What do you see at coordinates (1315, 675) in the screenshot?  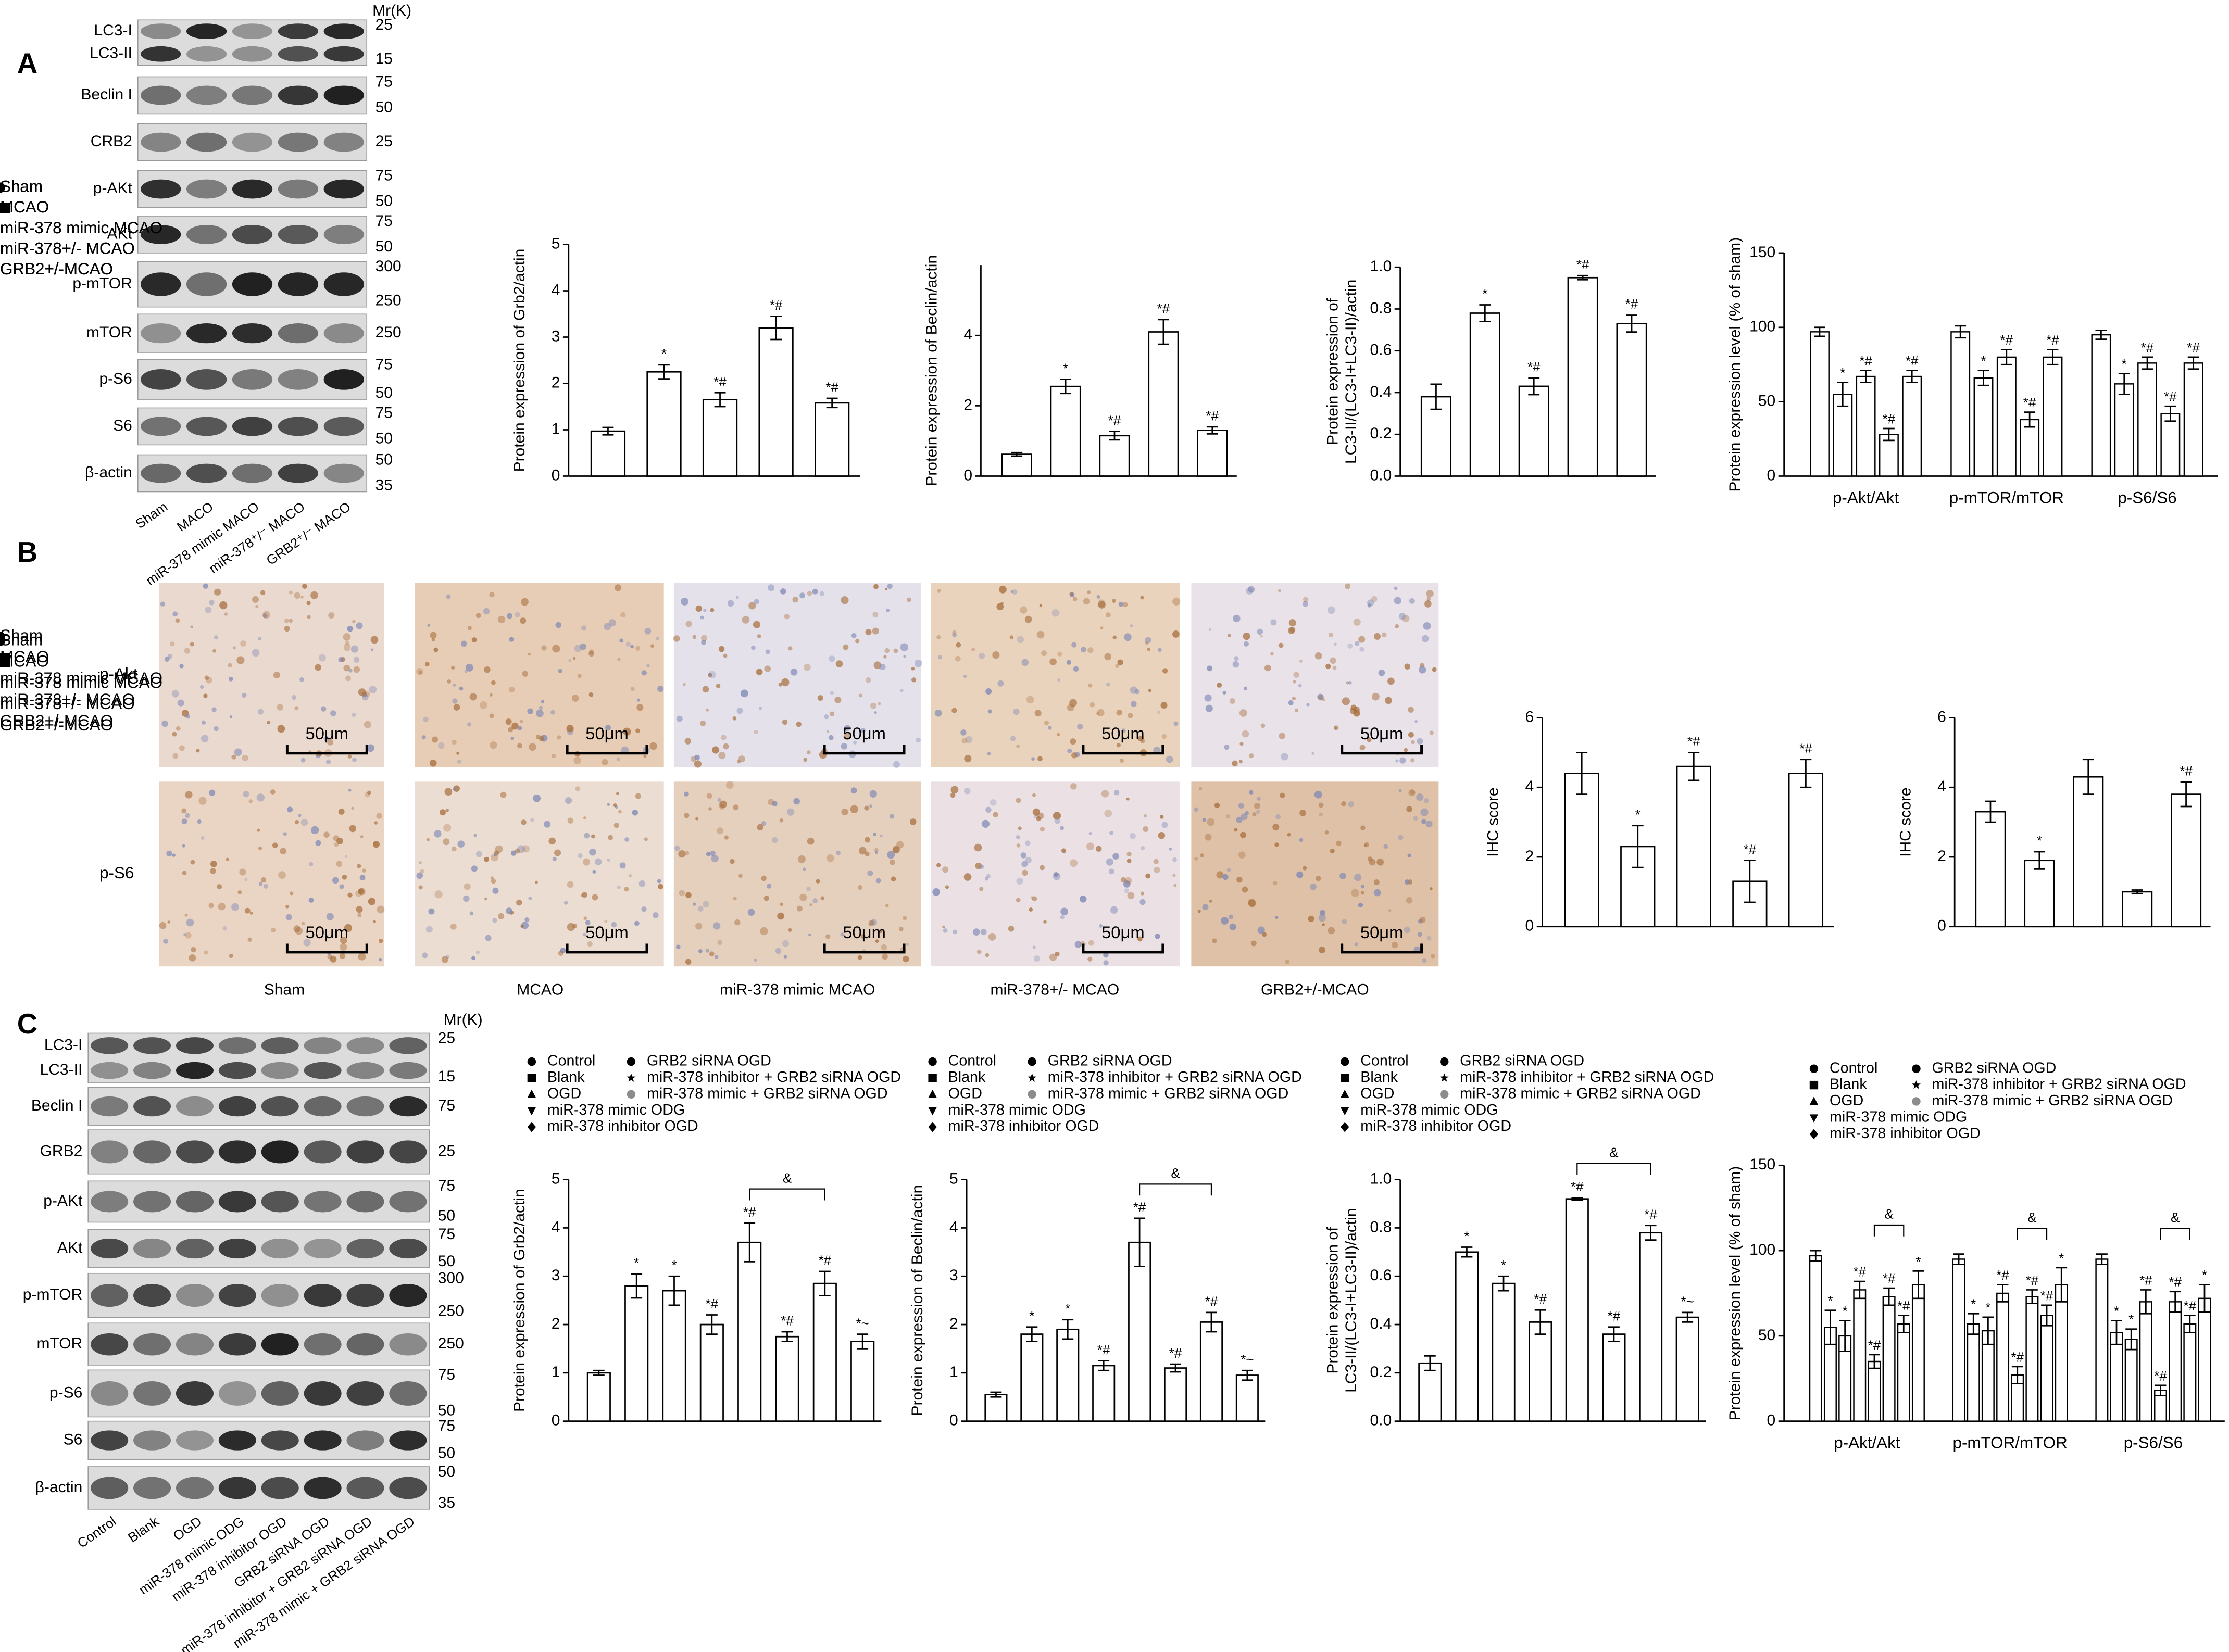 I see `ihc-image` at bounding box center [1315, 675].